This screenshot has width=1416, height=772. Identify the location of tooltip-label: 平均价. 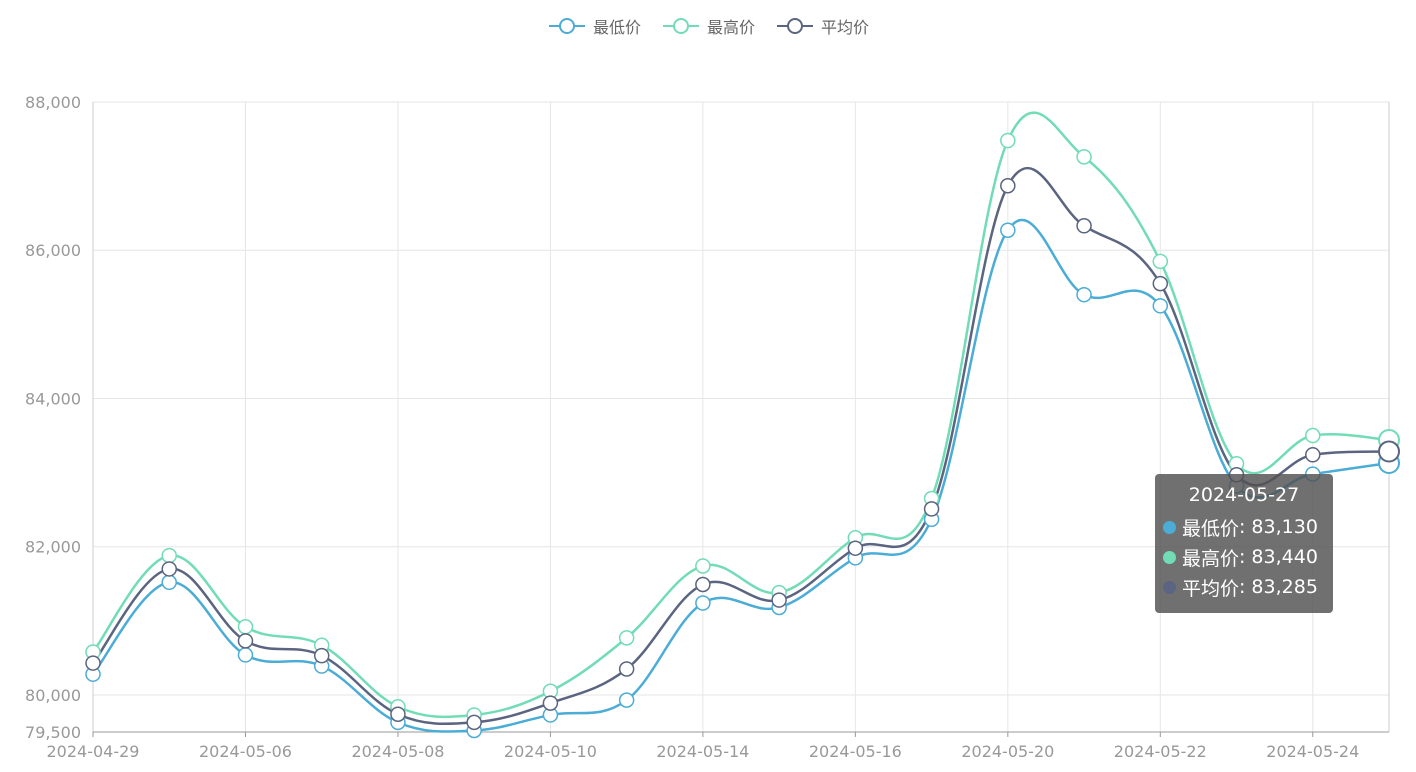
(1211, 588).